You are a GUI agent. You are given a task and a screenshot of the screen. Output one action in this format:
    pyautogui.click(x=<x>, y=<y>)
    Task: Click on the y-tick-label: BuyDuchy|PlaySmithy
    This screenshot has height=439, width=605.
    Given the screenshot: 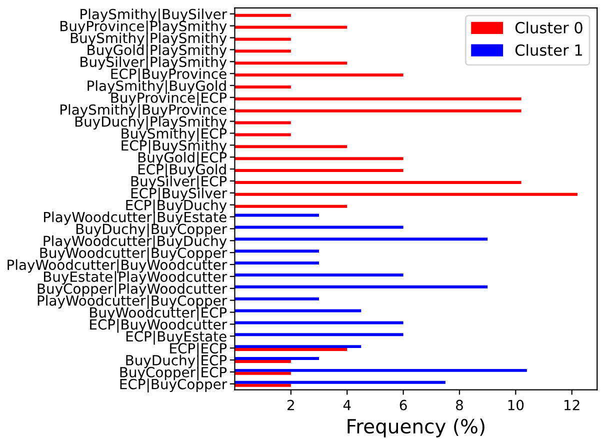 What is the action you would take?
    pyautogui.click(x=151, y=123)
    